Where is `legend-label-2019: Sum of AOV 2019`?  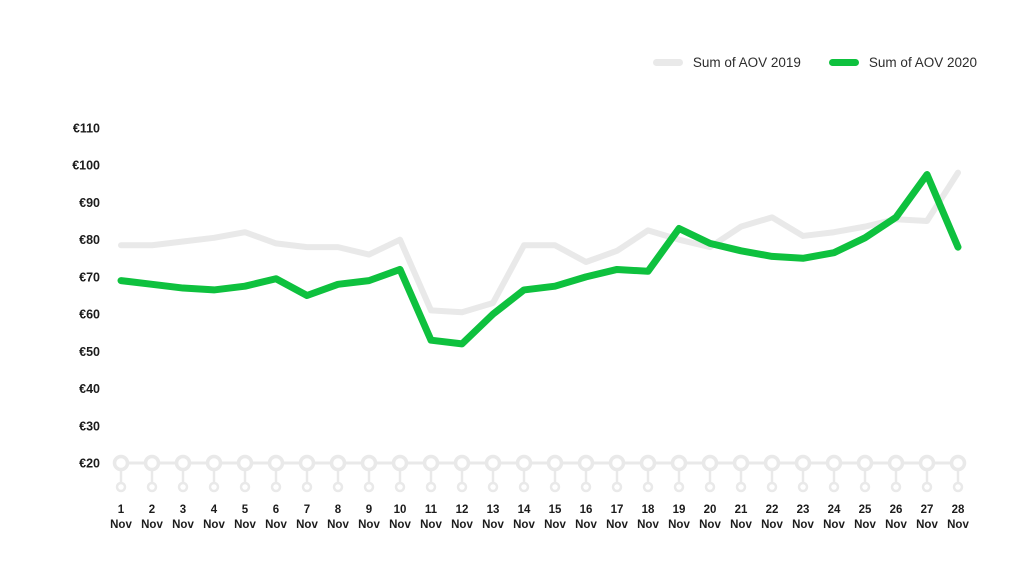
legend-label-2019: Sum of AOV 2019 is located at coordinates (746, 62).